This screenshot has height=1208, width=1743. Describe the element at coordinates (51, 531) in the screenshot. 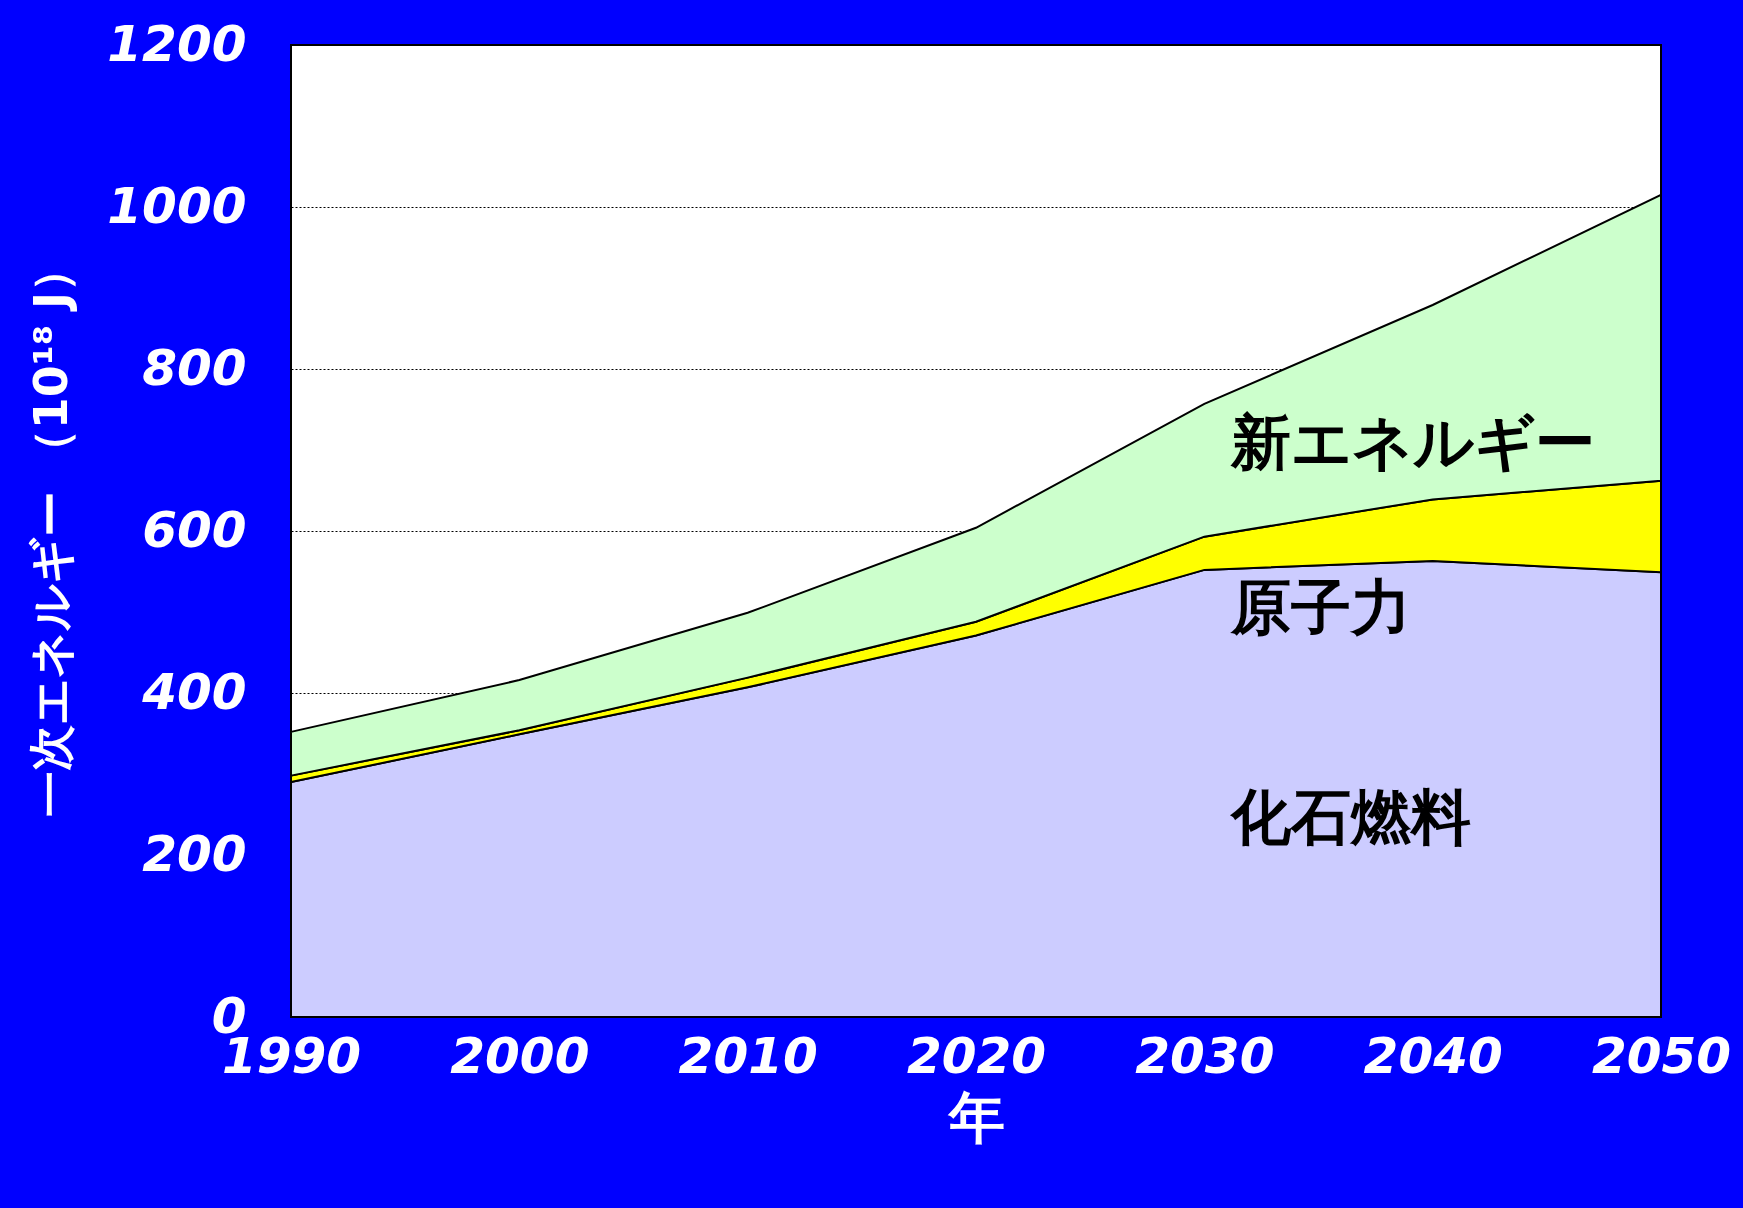

I see `y-axis-title: 一次エネルギー （10¹⁸ J）` at that location.